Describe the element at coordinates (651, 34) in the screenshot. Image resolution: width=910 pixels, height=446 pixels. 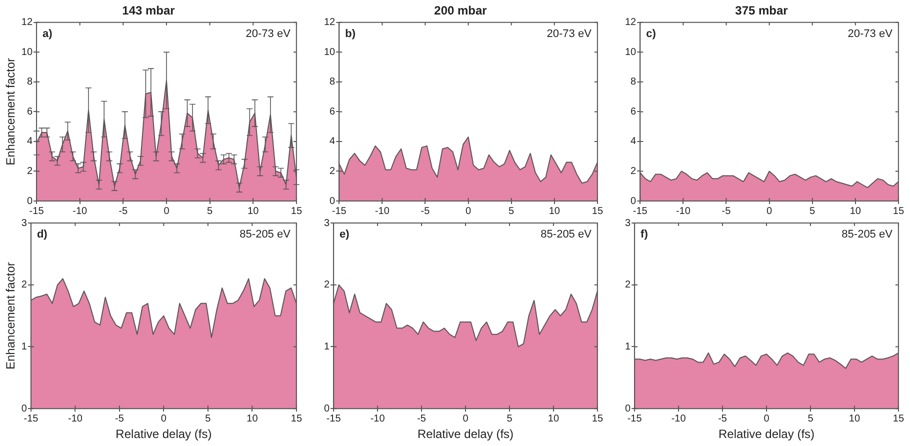
I see `annotation: c)` at that location.